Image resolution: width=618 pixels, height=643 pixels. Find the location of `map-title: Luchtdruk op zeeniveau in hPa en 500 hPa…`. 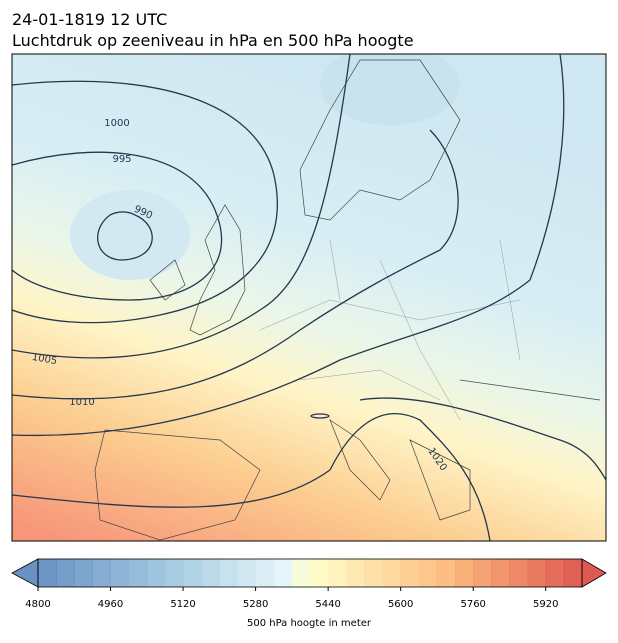

map-title: Luchtdruk op zeeniveau in hPa en 500 hPa… is located at coordinates (213, 40).